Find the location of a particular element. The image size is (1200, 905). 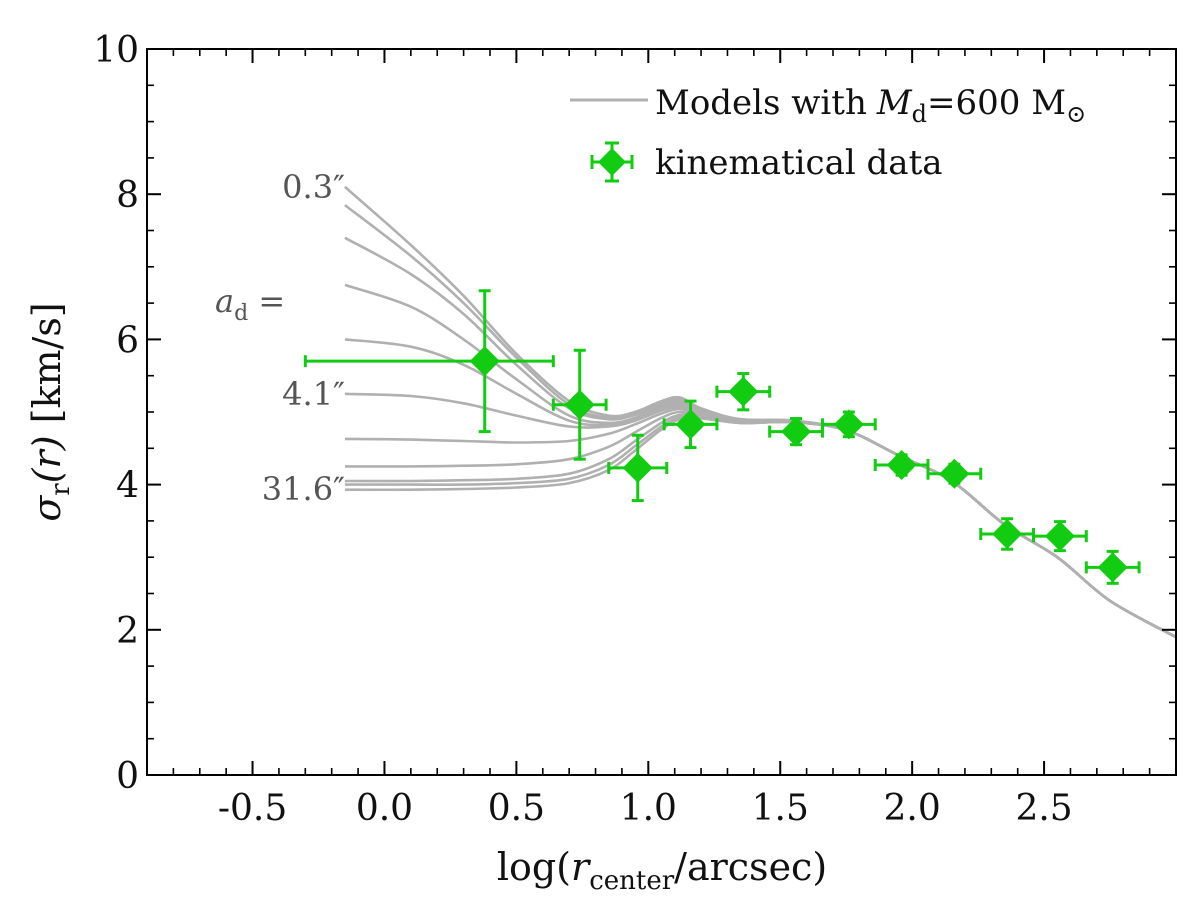

x-tick-label: 2.5 is located at coordinates (1043, 808).